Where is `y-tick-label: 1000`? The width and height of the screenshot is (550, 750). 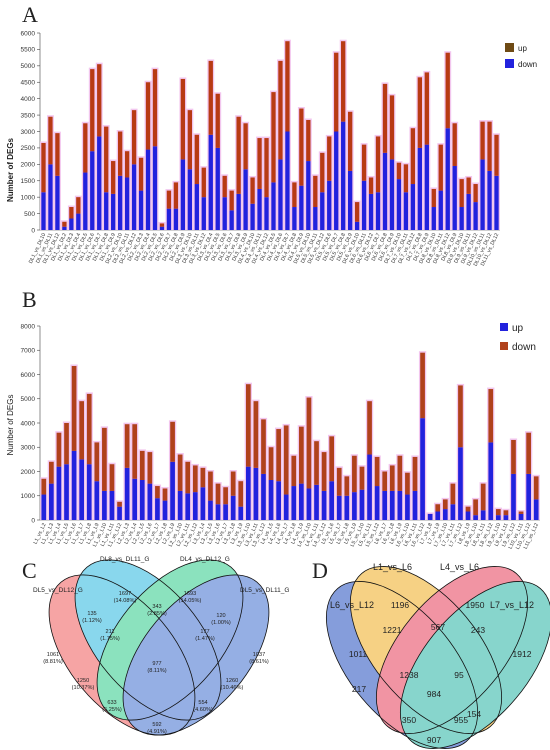
y-tick-label: 1000 is located at coordinates (28, 496).